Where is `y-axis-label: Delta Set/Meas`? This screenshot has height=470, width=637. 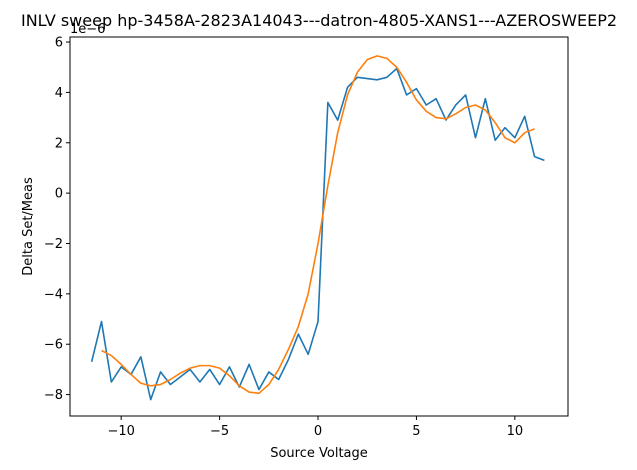 y-axis-label: Delta Set/Meas is located at coordinates (28, 226).